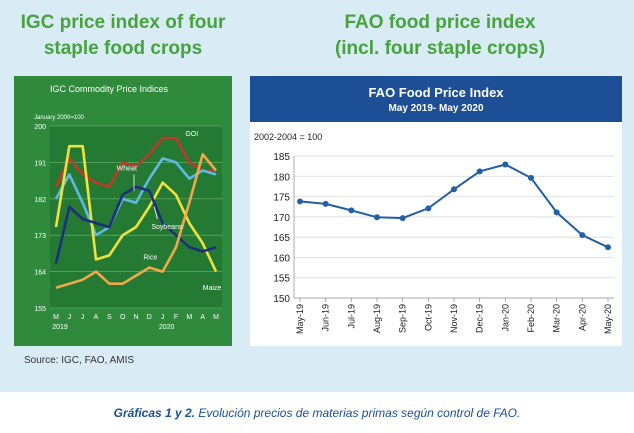 This screenshot has width=634, height=433. I want to click on igc-label-goi: GOI, so click(191, 134).